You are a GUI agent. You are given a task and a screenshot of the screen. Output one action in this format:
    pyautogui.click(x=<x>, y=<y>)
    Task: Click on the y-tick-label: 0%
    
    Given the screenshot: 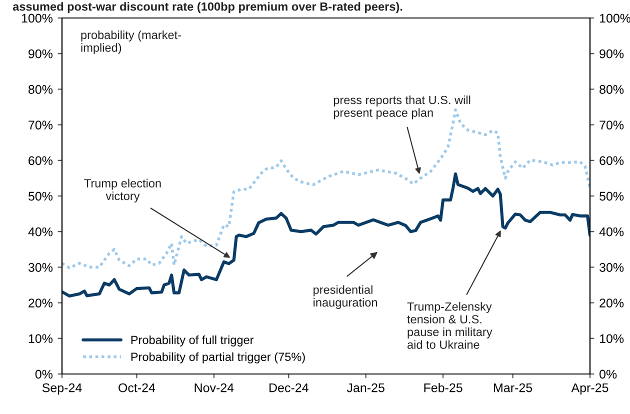 What is the action you would take?
    pyautogui.click(x=44, y=374)
    